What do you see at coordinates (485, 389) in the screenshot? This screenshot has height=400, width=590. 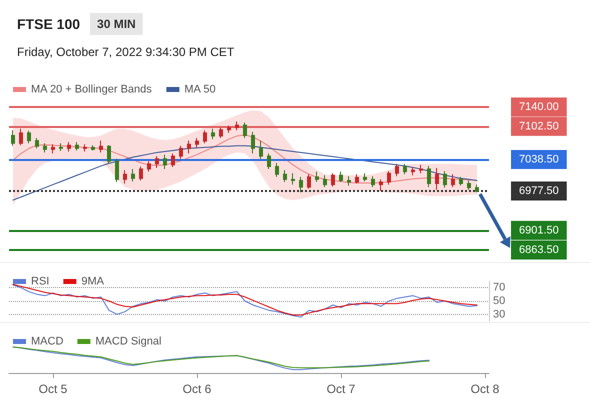 I see `x-tick-label: Oct 8` at bounding box center [485, 389].